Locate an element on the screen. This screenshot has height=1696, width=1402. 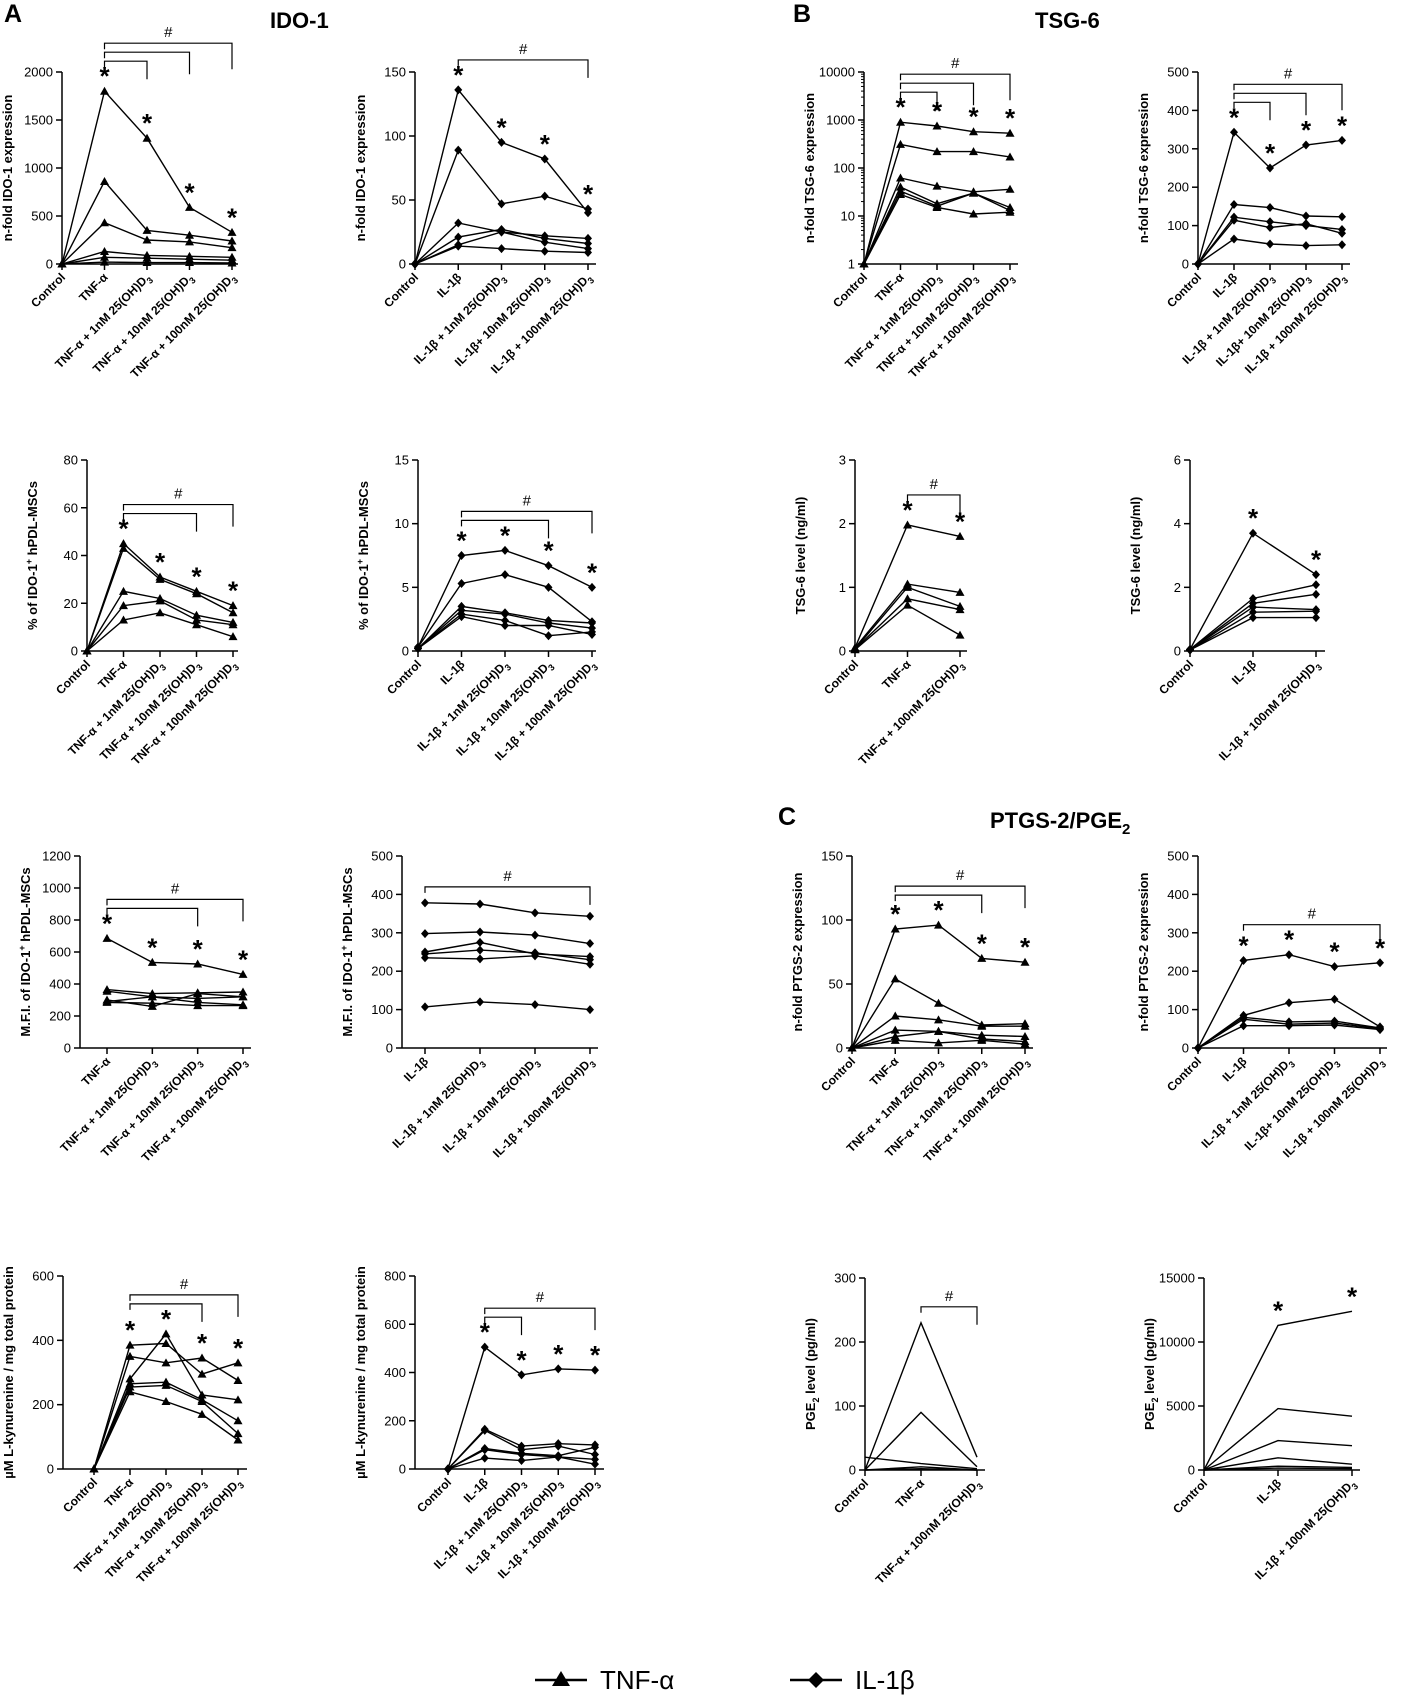
x-category-text: IL-1β is located at coordinates (1244, 672).